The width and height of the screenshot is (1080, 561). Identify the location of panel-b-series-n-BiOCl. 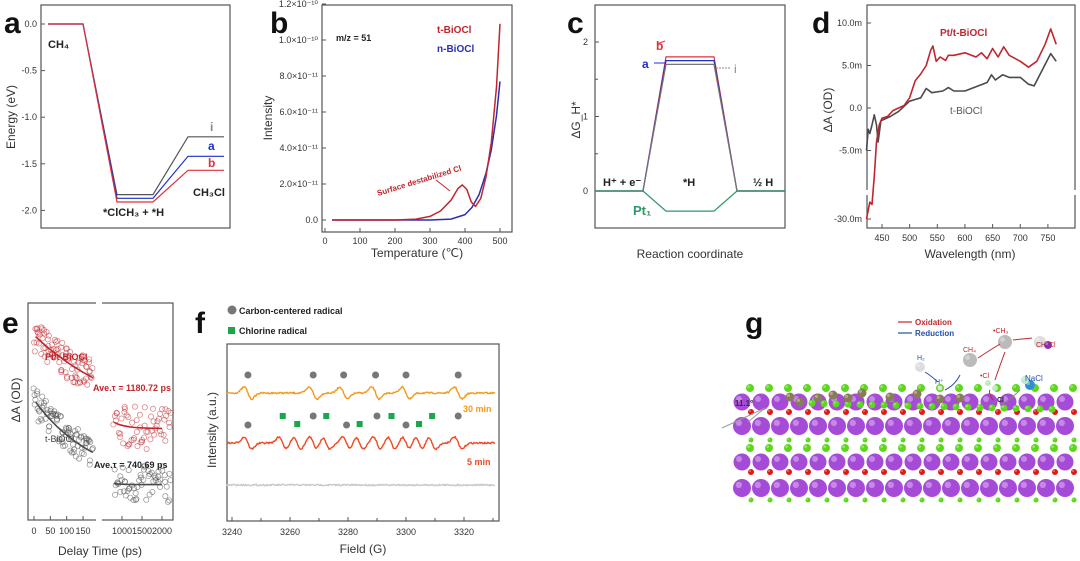
(416, 151).